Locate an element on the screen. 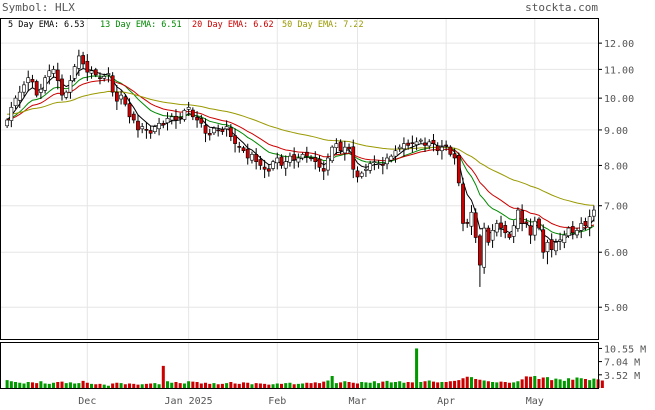  price-axis-ticks: 12.00 11.00 10.00 9.00 8.00 7.00 6.00 5.00 is located at coordinates (616, 176).